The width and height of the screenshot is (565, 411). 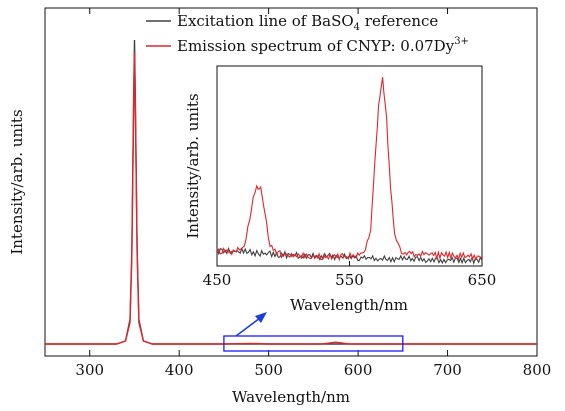 What do you see at coordinates (358, 370) in the screenshot?
I see `main-x-tick-label-600: 600` at bounding box center [358, 370].